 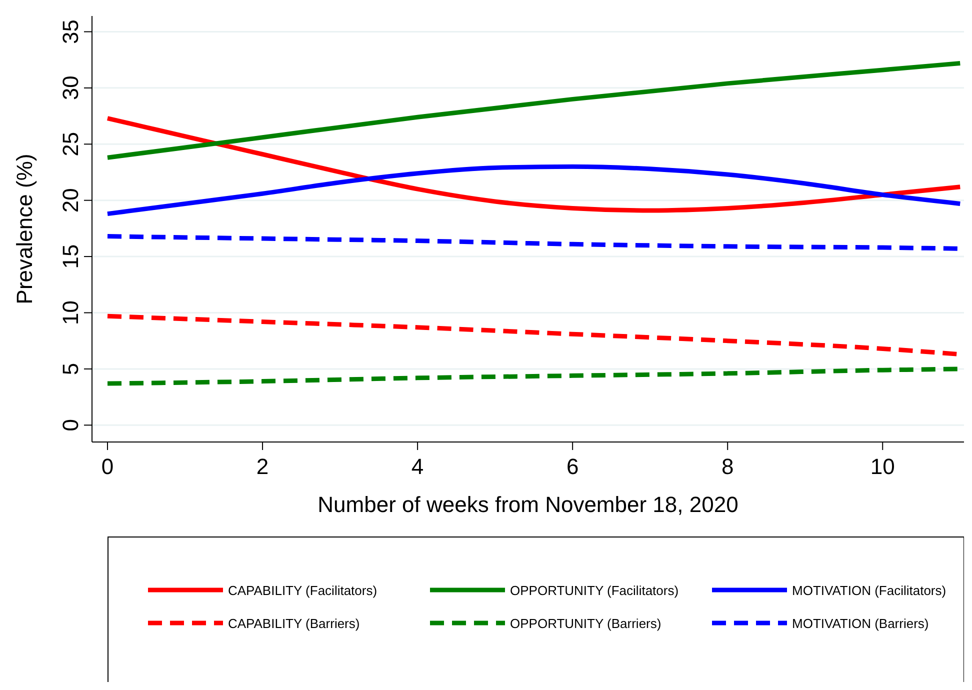 What do you see at coordinates (70, 425) in the screenshot?
I see `y-tick-label: 0` at bounding box center [70, 425].